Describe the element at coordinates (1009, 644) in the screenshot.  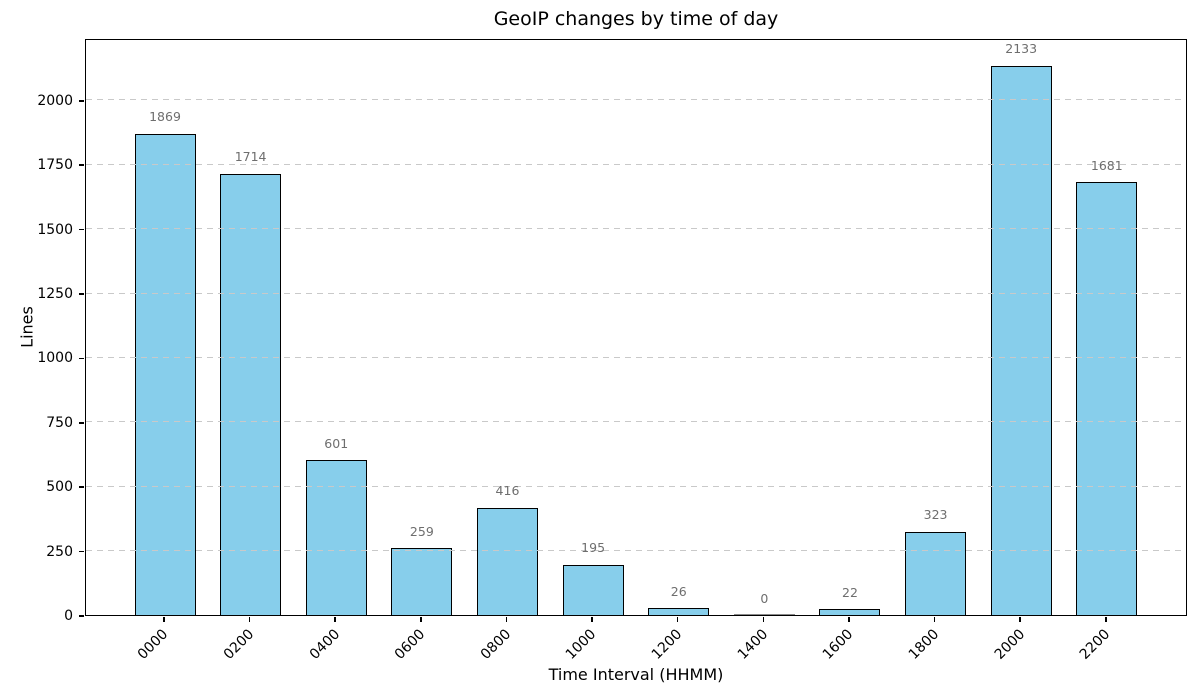
I see `x-tick-label-2000: 2000` at that location.